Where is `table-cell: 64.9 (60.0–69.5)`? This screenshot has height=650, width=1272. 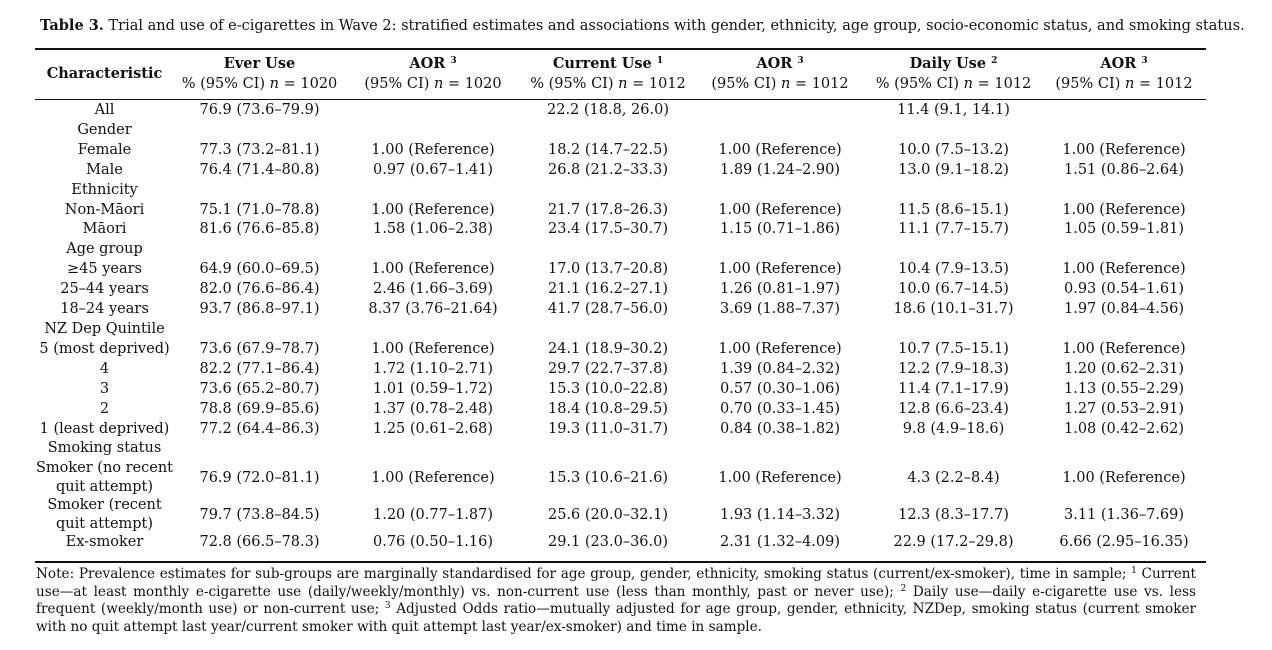
table-cell: 64.9 (60.0–69.5) is located at coordinates (259, 269).